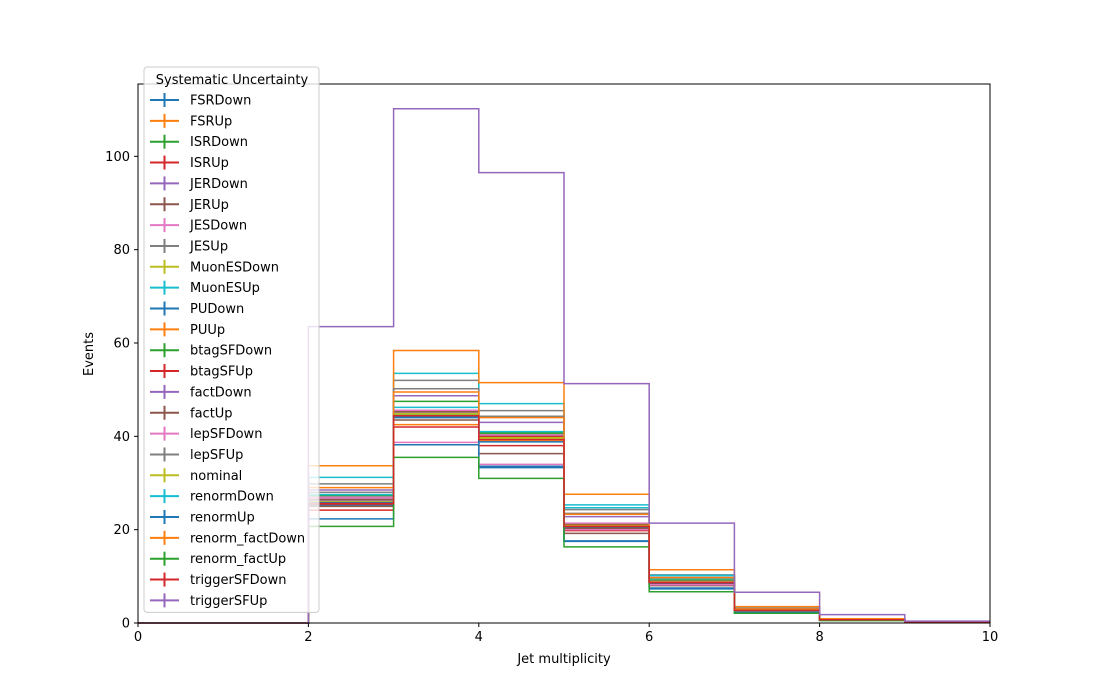 This screenshot has width=1100, height=700. What do you see at coordinates (187, 330) in the screenshot?
I see `legend-item-PUUp: PUUp` at bounding box center [187, 330].